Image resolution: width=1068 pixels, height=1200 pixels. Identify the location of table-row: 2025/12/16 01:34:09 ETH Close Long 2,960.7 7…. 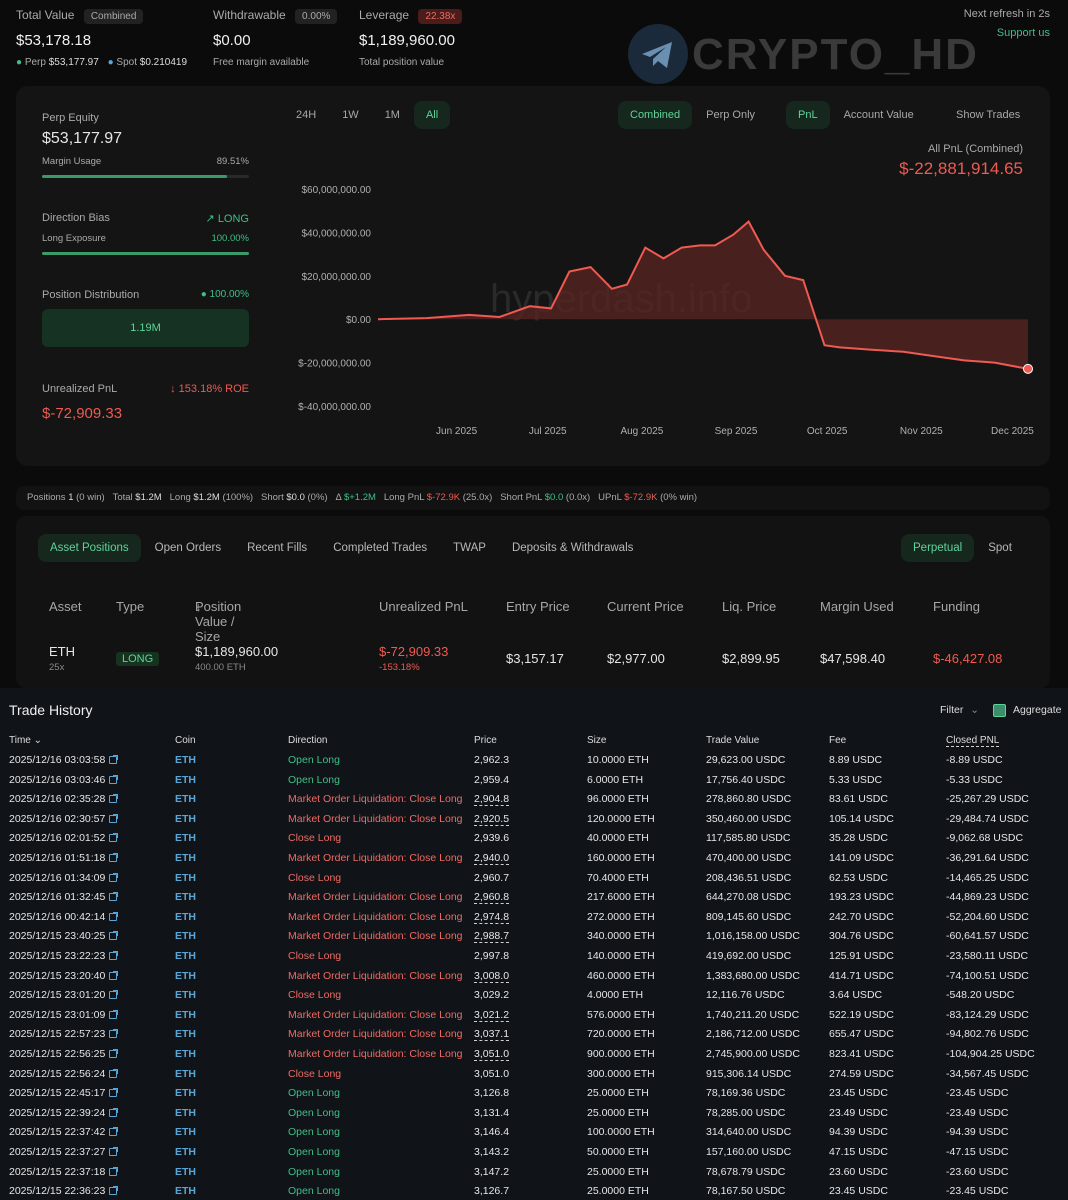
(534, 879).